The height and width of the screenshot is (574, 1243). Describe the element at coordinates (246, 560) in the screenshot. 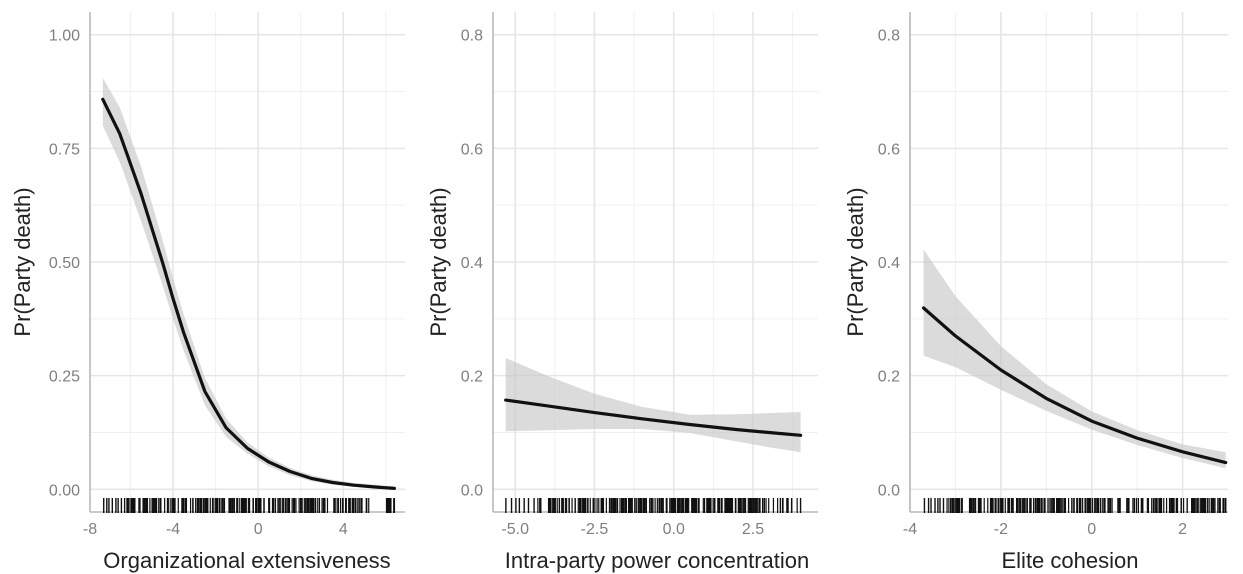

I see `x-axis-title: Organizational extensiveness` at that location.